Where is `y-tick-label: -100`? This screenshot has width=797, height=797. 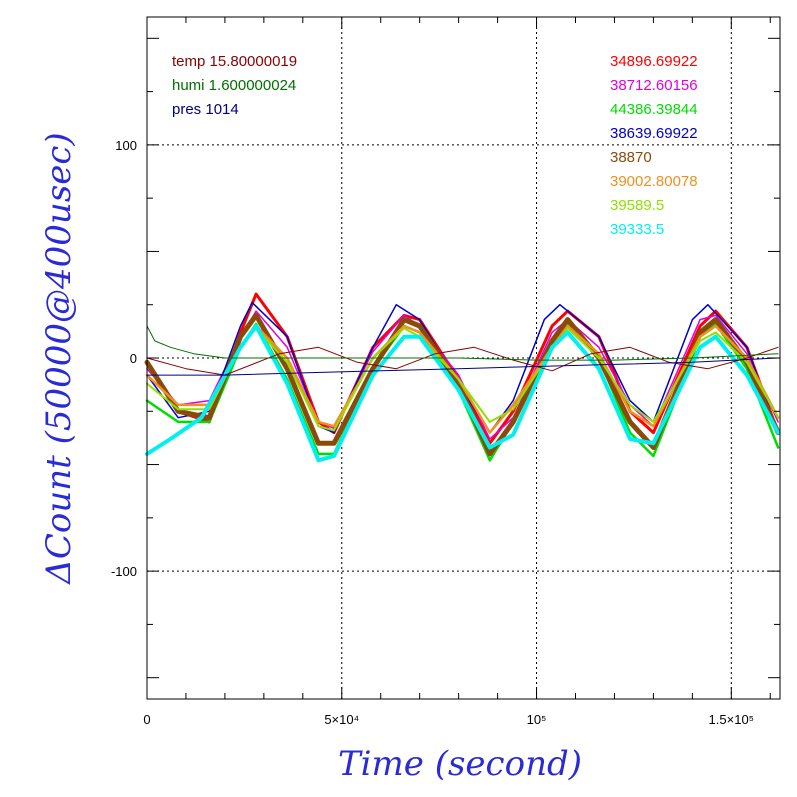 y-tick-label: -100 is located at coordinates (124, 571).